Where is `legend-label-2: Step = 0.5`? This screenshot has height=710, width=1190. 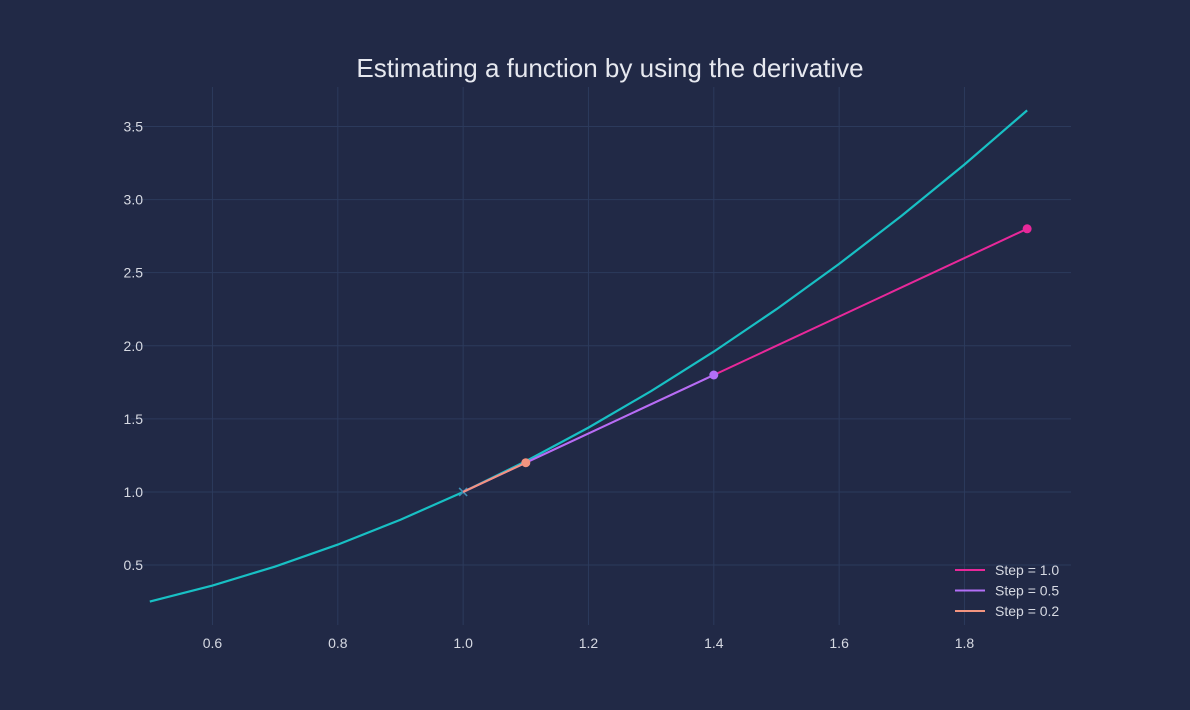
legend-label-2: Step = 0.5 is located at coordinates (1027, 591).